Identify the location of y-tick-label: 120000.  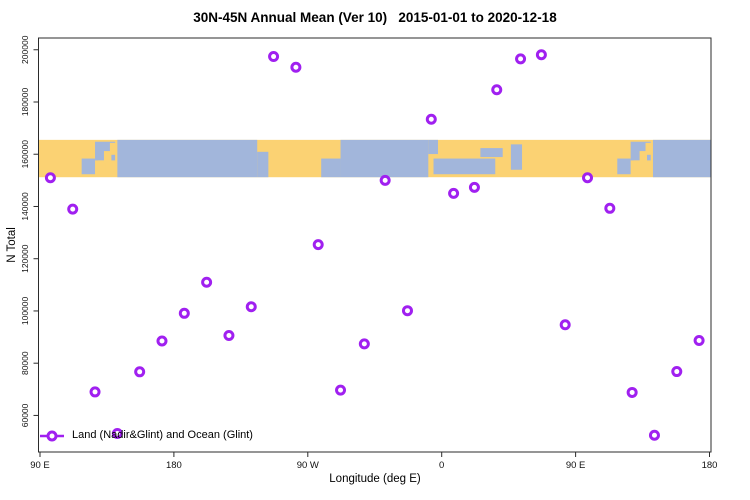
(25, 258).